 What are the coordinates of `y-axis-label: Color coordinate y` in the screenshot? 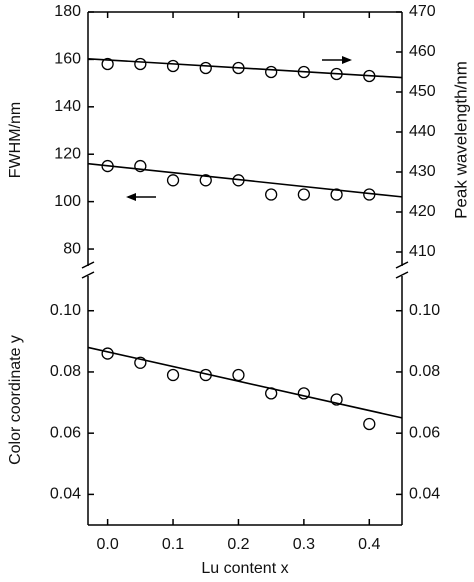 It's located at (15, 400).